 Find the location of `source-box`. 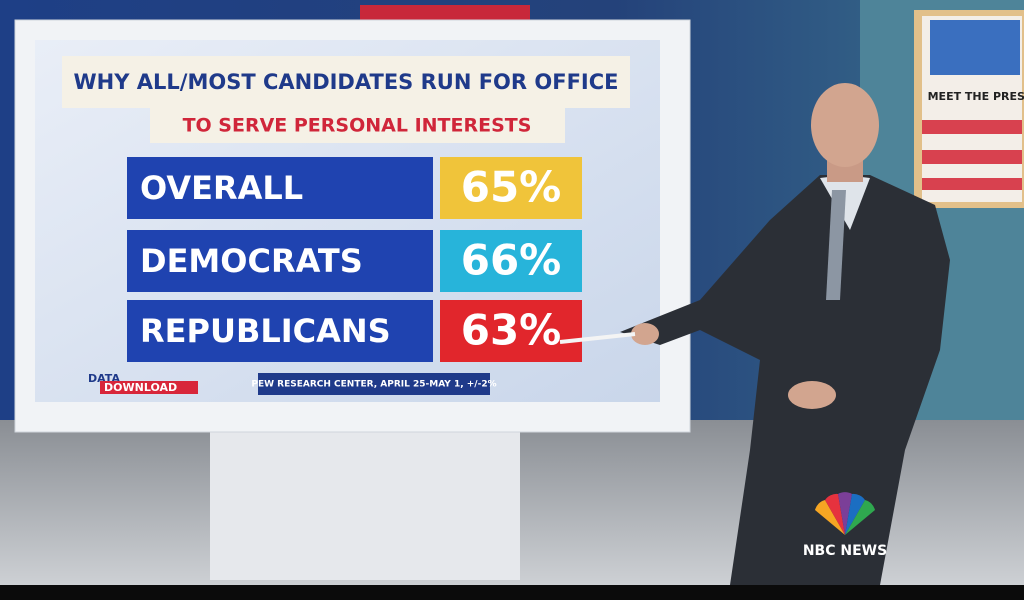

source-box is located at coordinates (374, 384).